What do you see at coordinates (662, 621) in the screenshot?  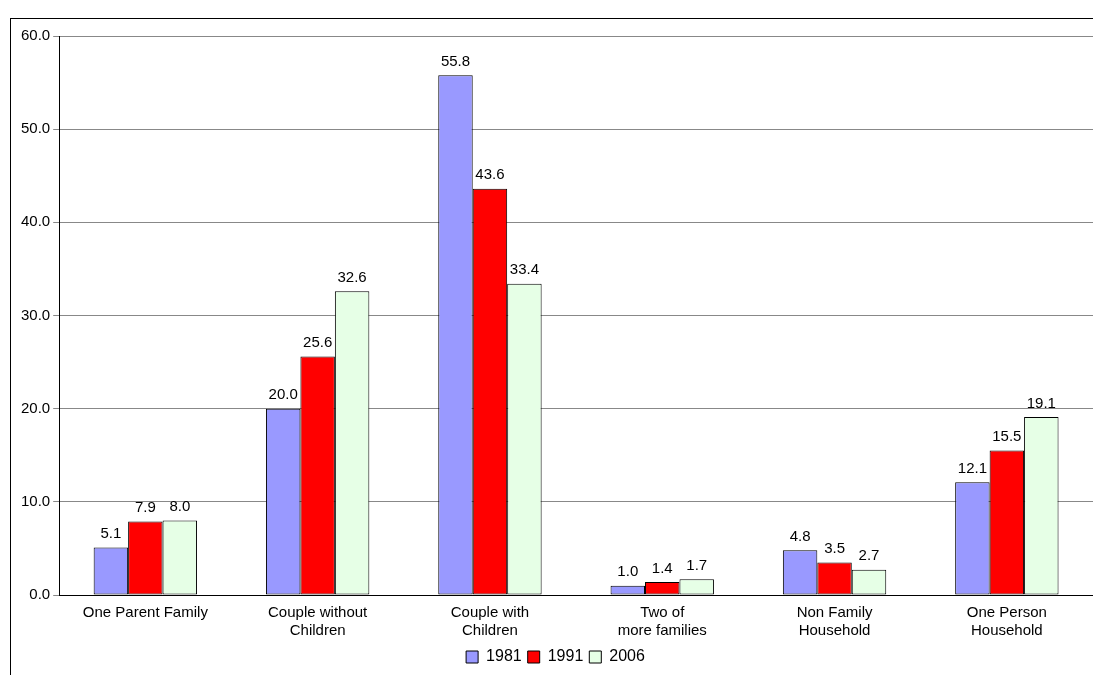 I see `x-tick-label: Two of more families` at bounding box center [662, 621].